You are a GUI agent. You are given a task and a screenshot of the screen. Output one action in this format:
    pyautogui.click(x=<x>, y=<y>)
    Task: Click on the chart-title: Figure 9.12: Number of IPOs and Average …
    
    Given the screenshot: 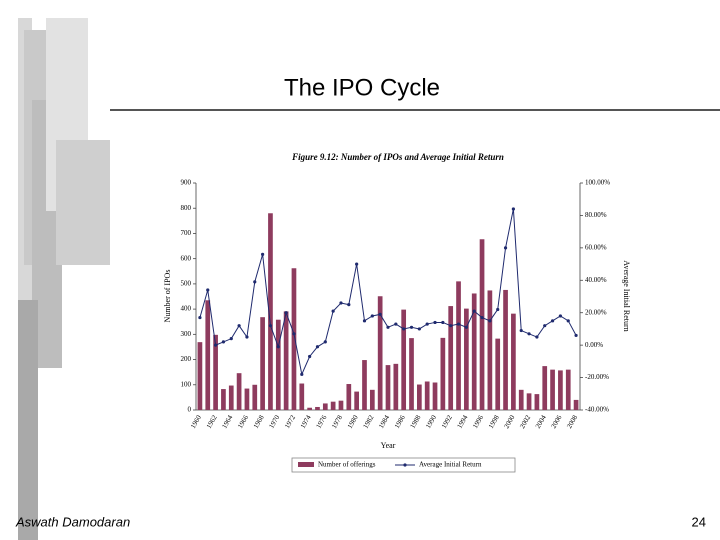 What is the action you would take?
    pyautogui.click(x=397, y=157)
    